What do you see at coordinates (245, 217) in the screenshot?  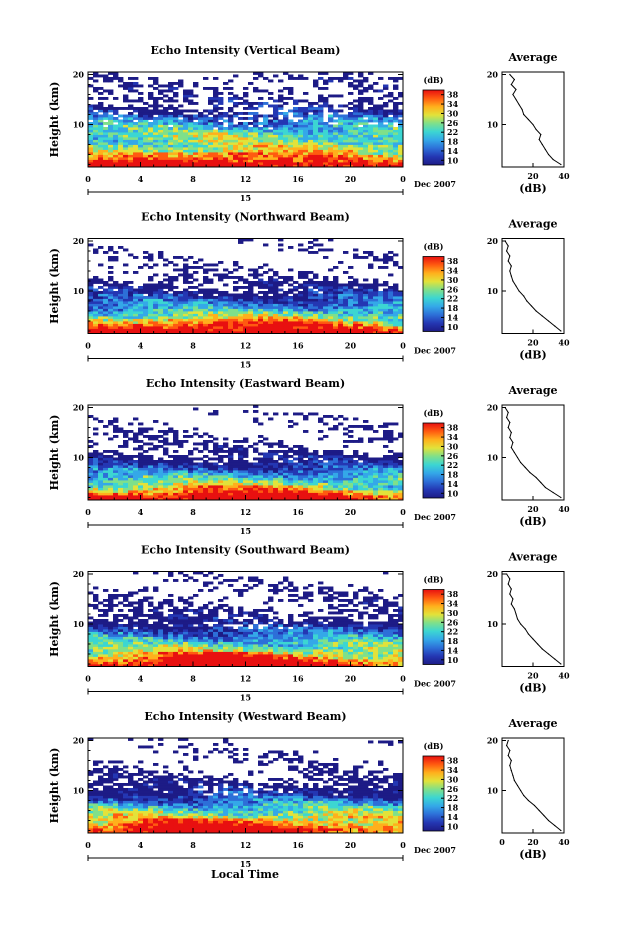 I see `panel-title: Echo Intensity (Northward Beam)` at bounding box center [245, 217].